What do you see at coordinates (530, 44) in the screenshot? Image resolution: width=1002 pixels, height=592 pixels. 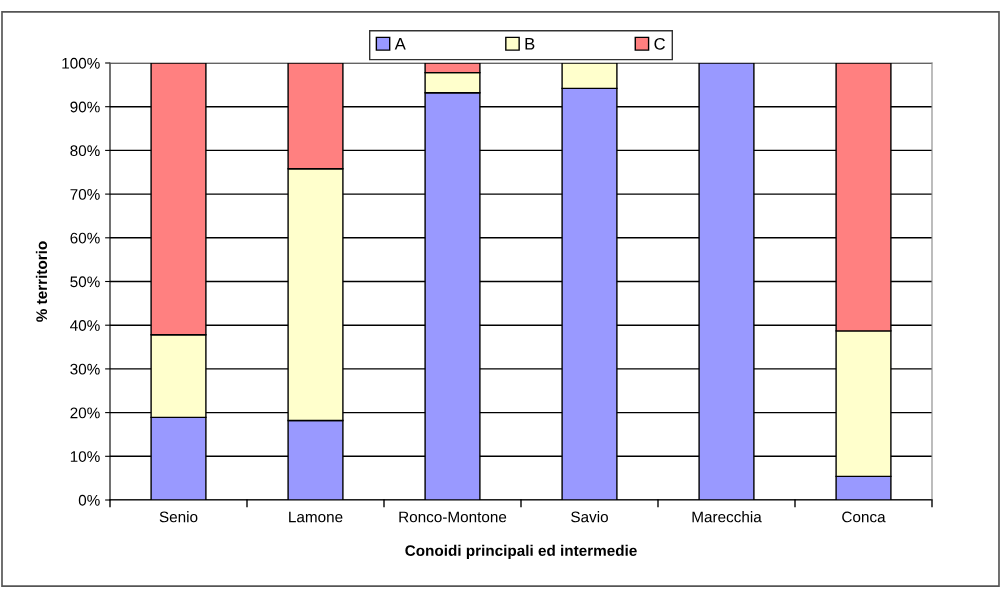 I see `legend-label: B` at bounding box center [530, 44].